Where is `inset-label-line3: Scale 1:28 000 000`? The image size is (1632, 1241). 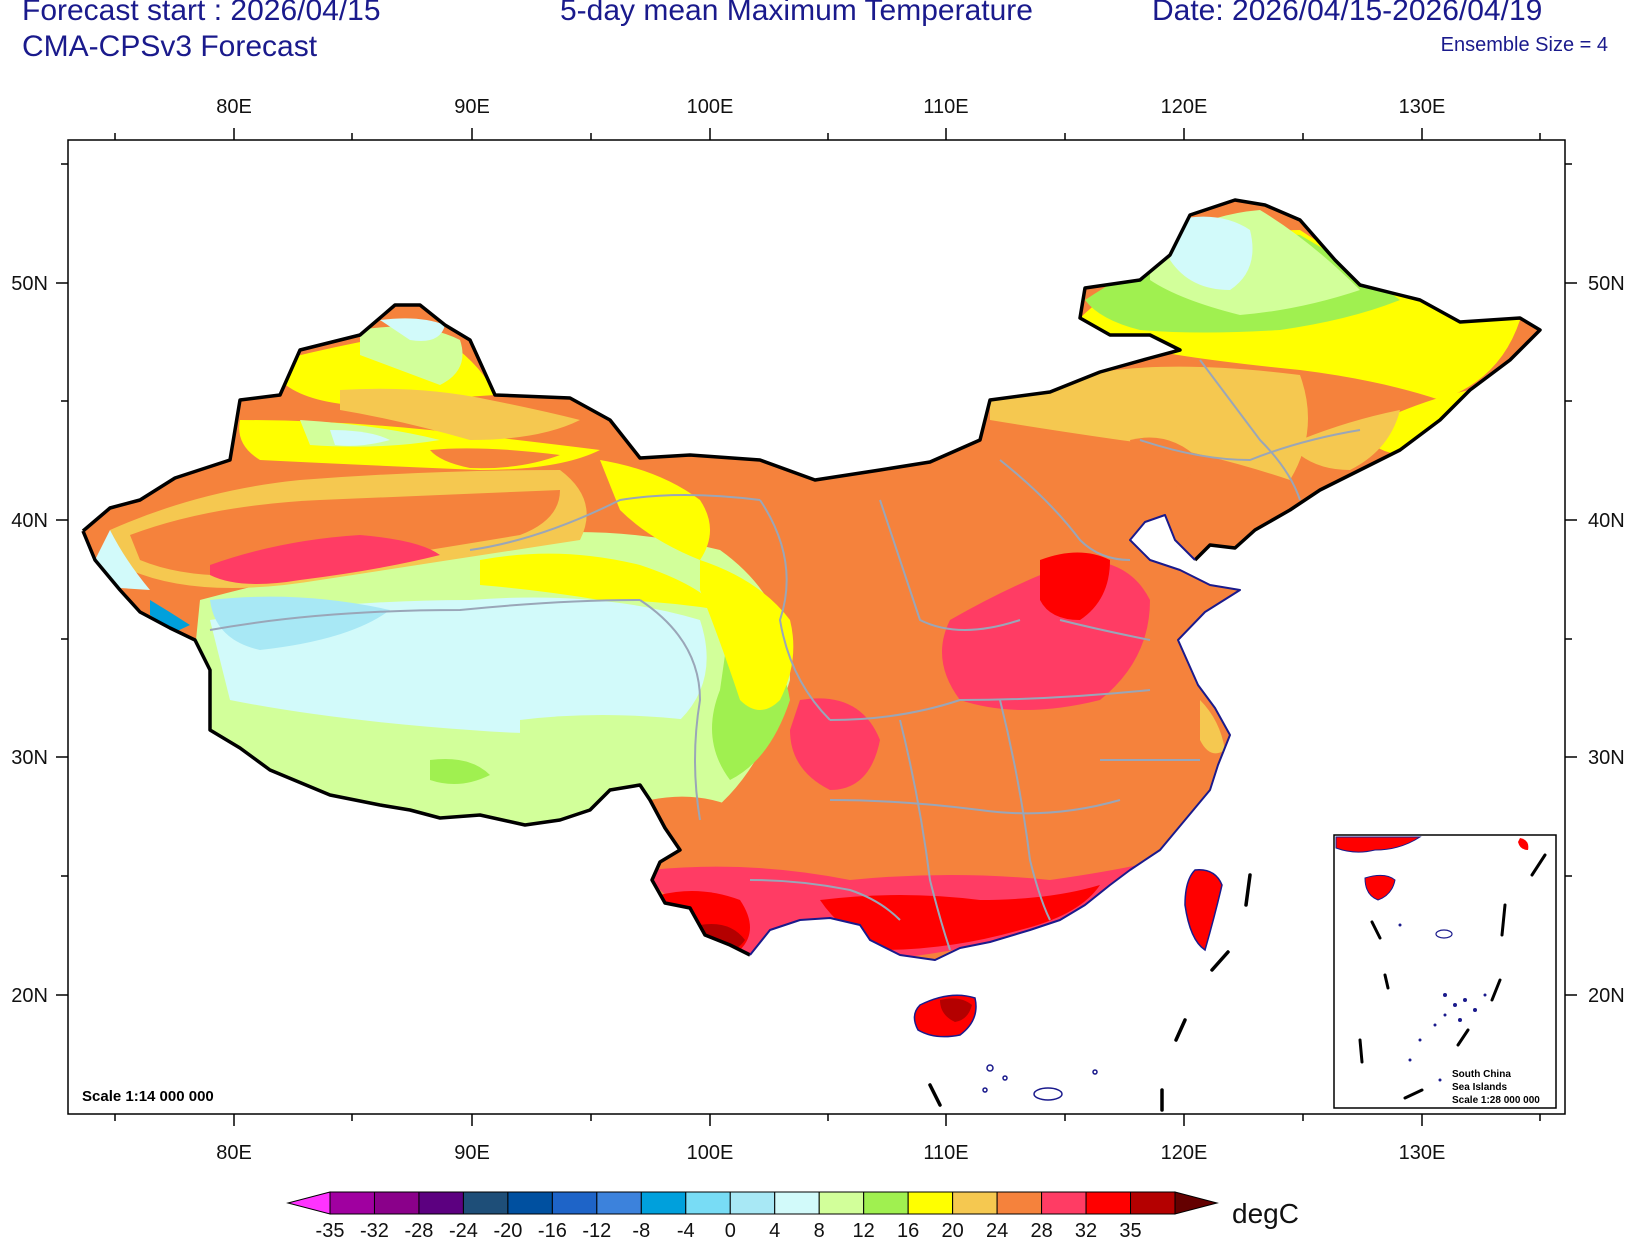 inset-label-line3: Scale 1:28 000 000 is located at coordinates (1496, 1100).